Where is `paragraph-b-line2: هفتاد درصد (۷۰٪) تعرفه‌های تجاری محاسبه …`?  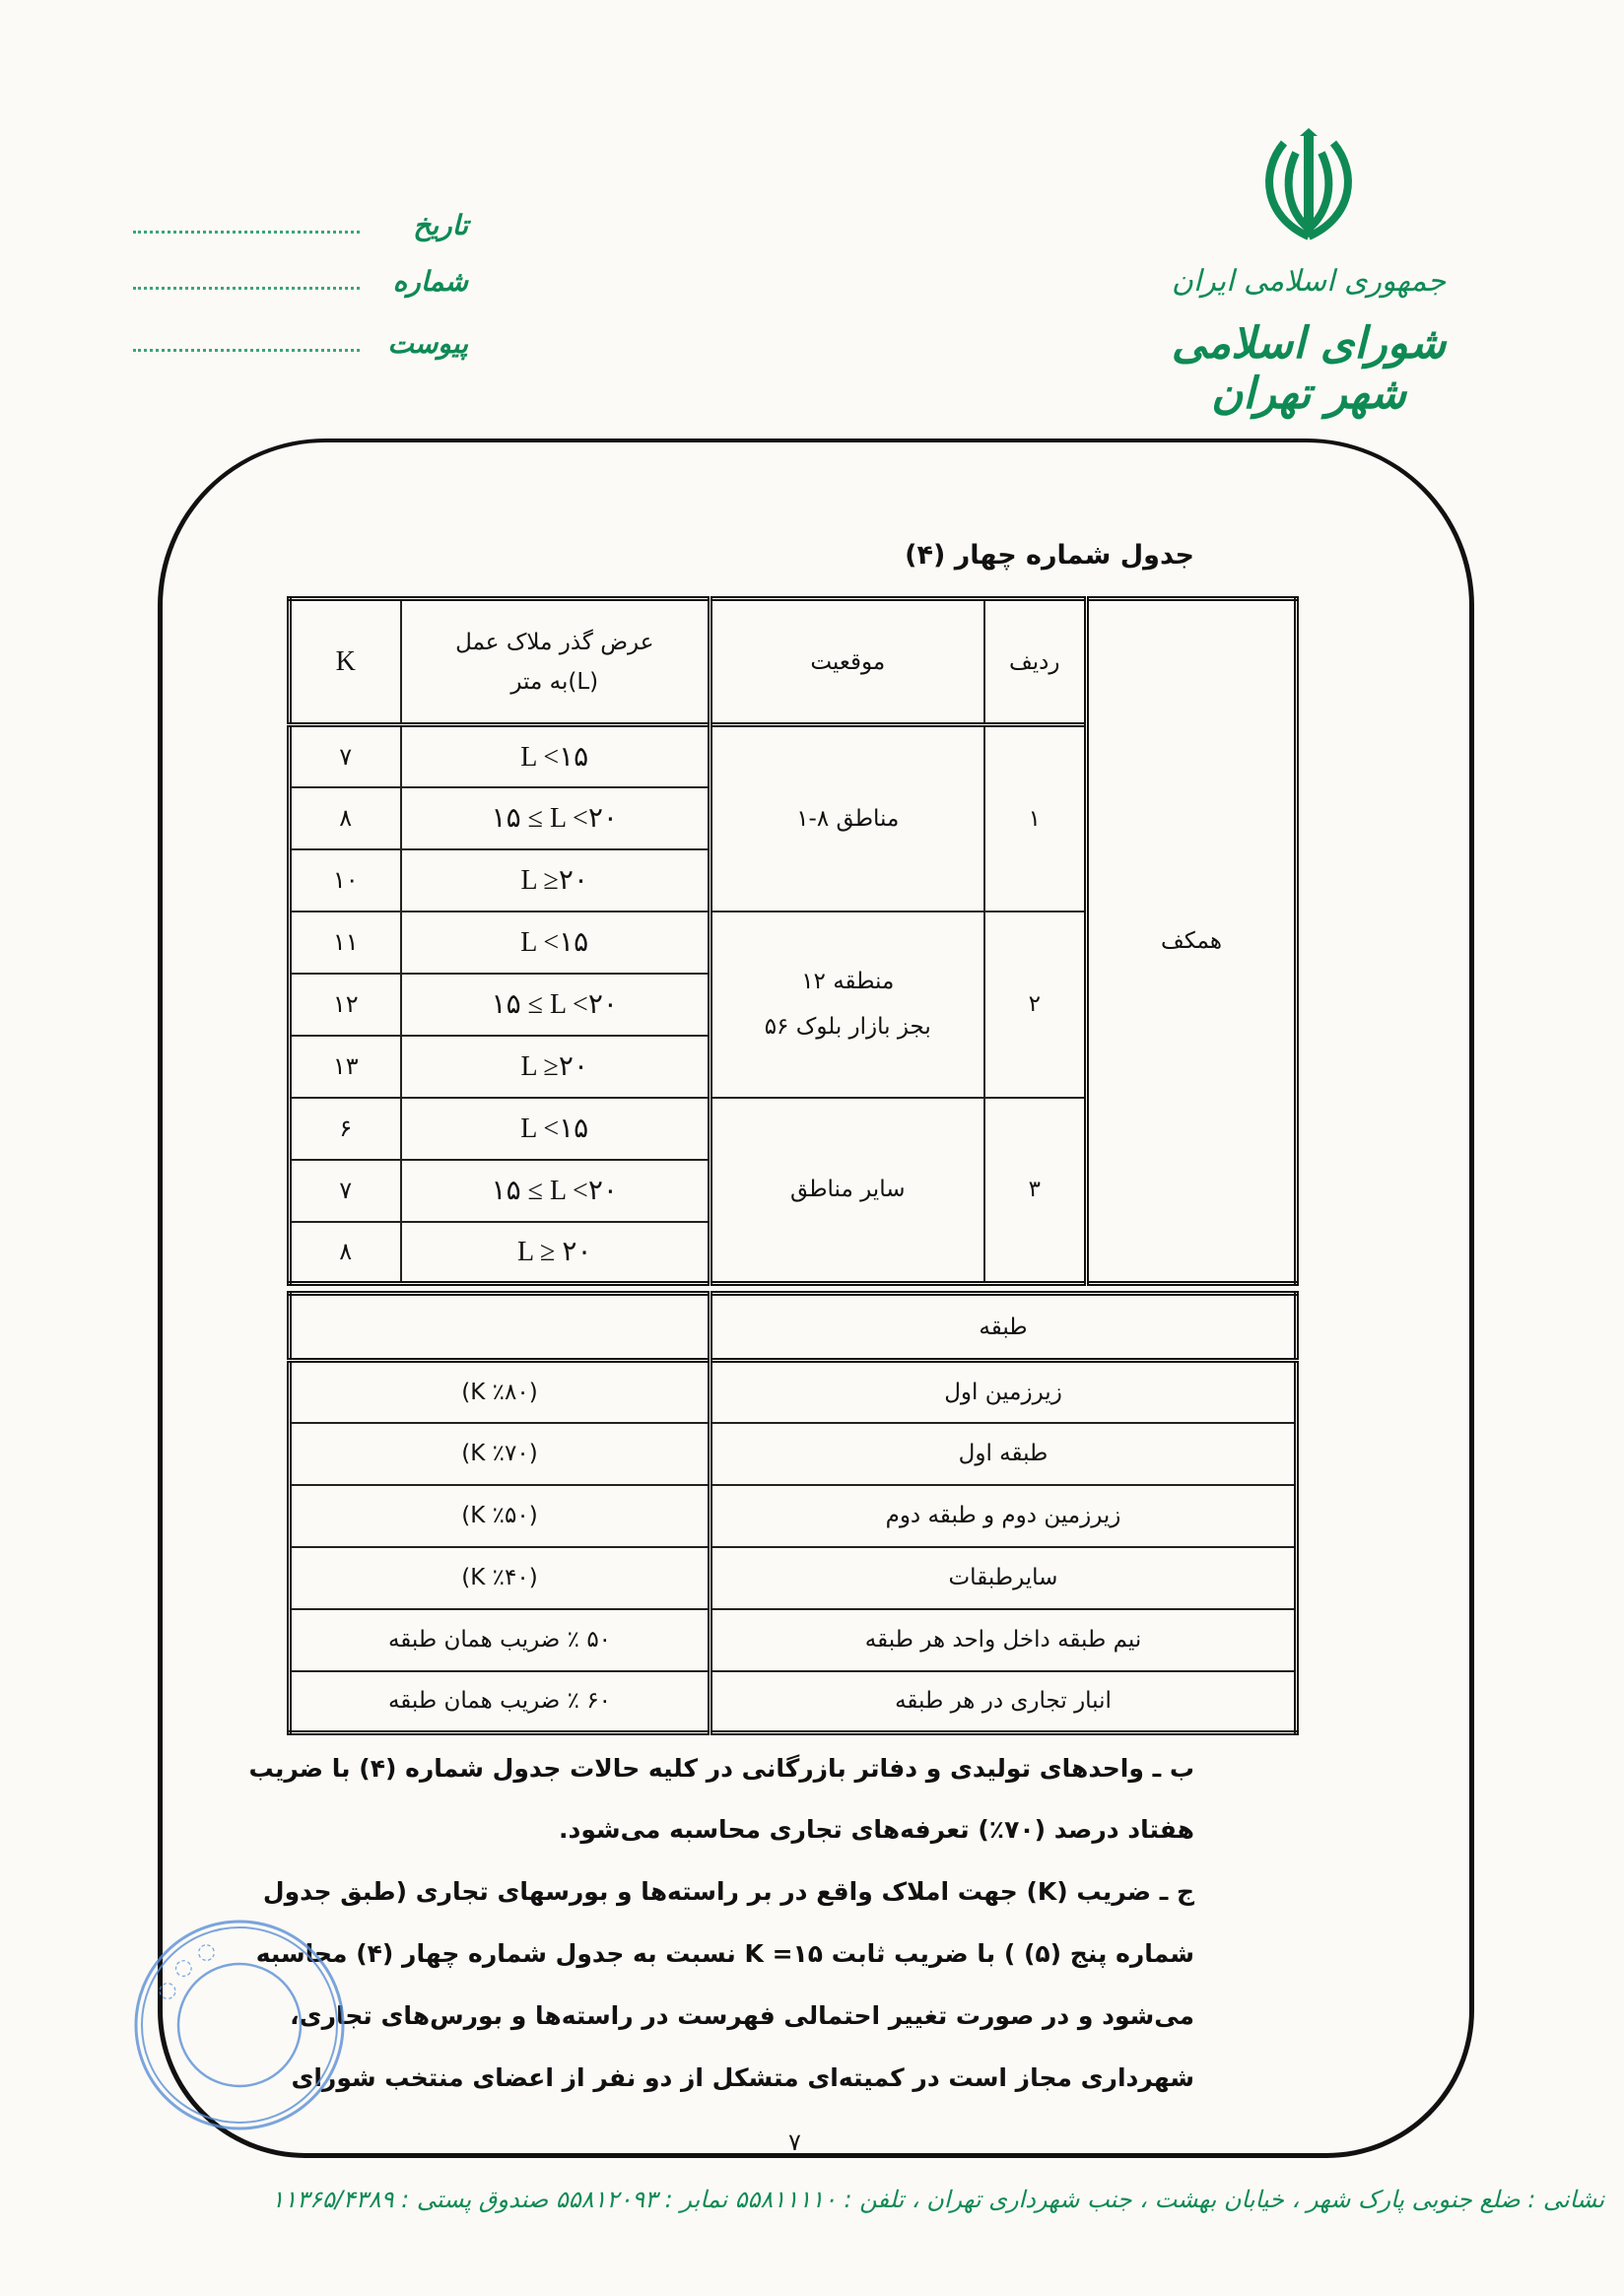 paragraph-b-line2: هفتاد درصد (۷۰٪) تعرفه‌های تجاری محاسبه … is located at coordinates (876, 1829).